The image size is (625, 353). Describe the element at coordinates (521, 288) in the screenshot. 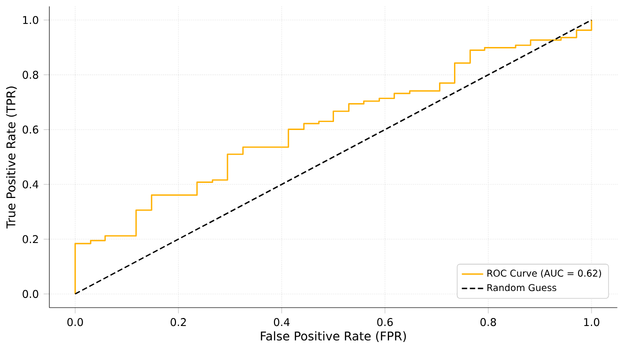

I see `legend-label: Random Guess` at that location.